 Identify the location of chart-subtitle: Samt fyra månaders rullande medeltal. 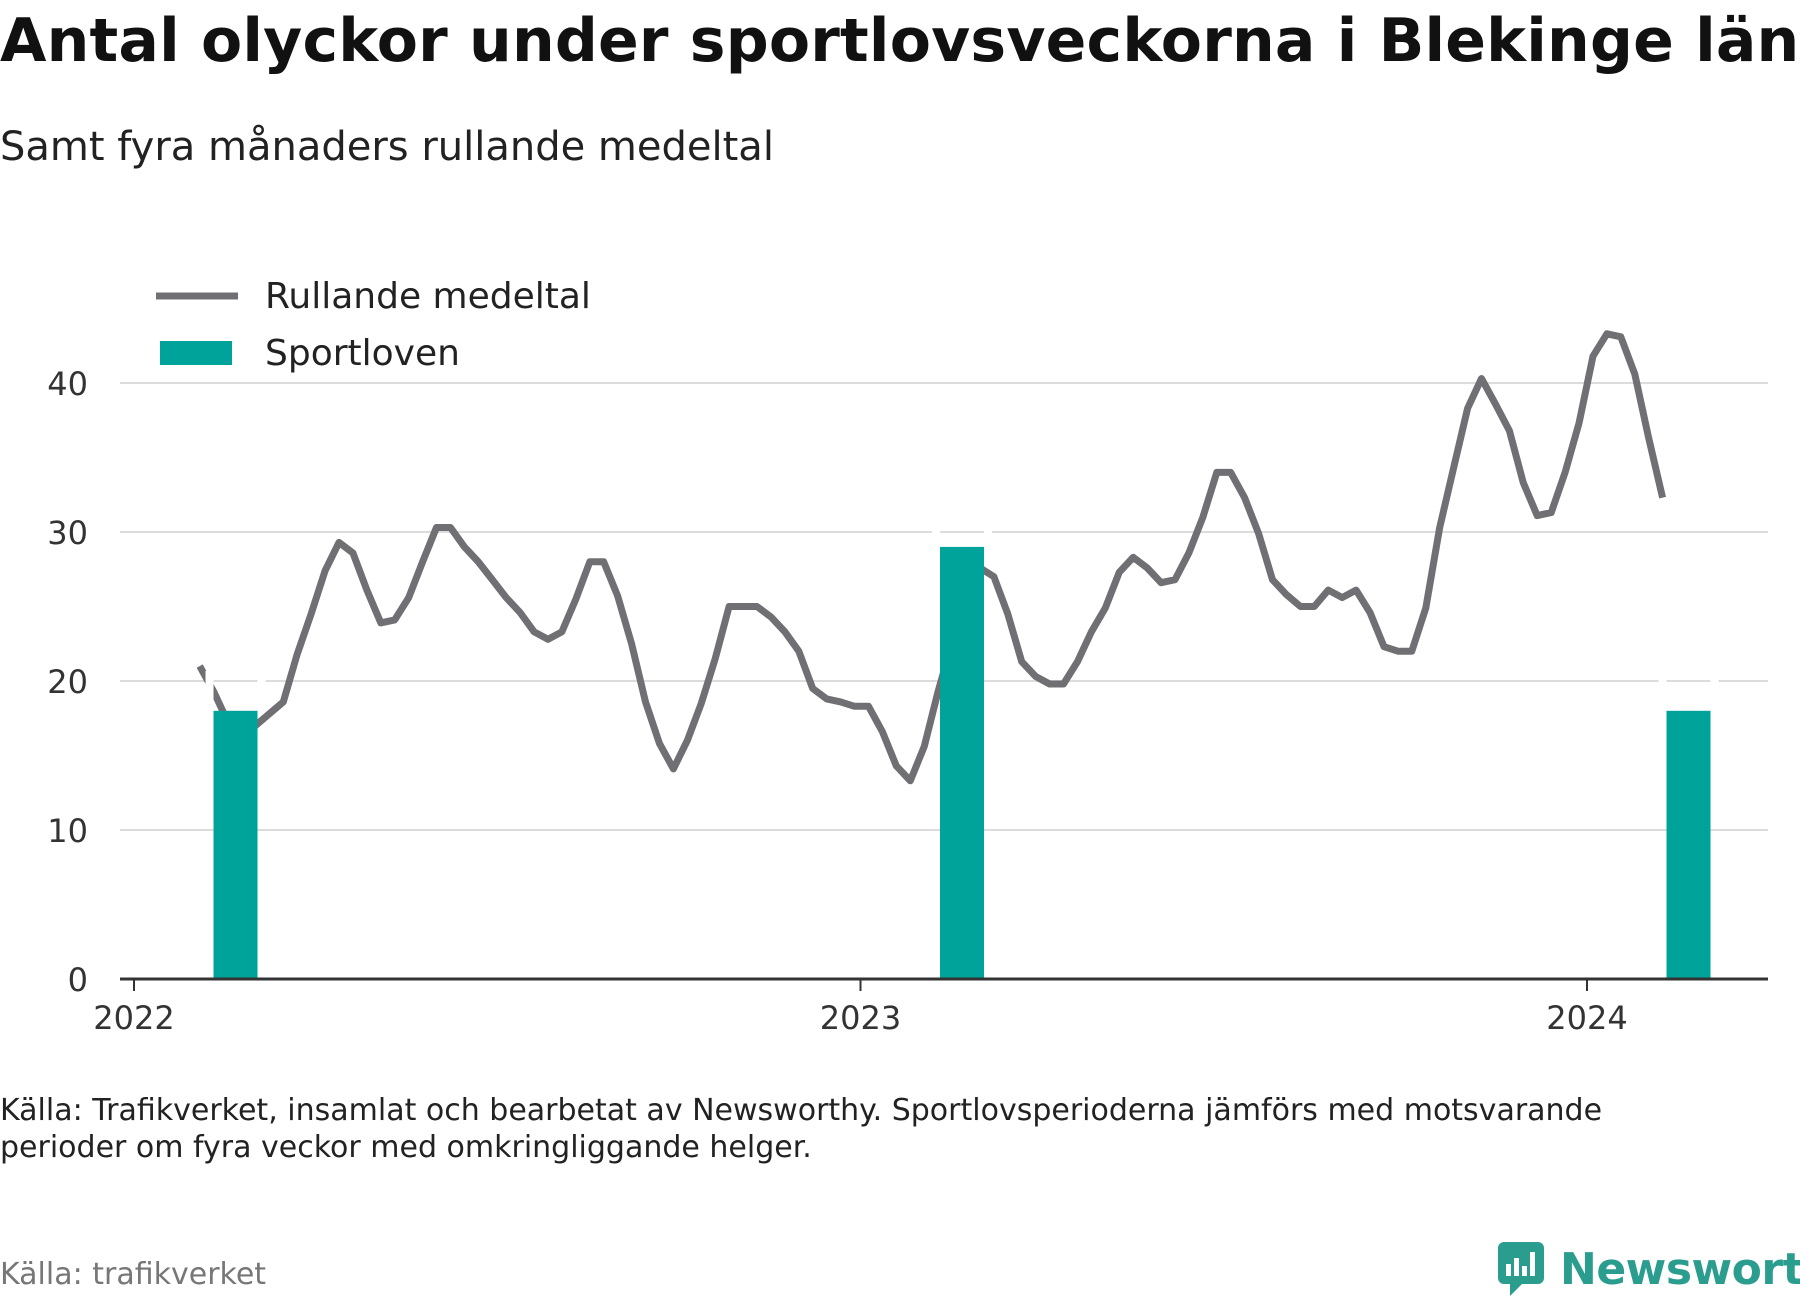
(387, 147).